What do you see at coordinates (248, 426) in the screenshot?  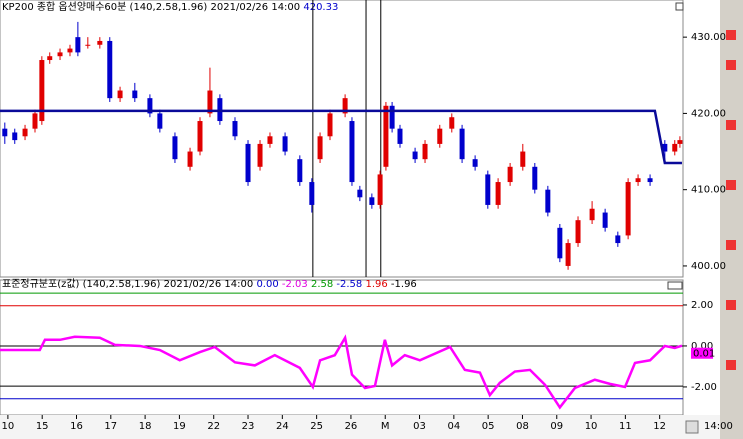 I see `x-tick-label: 23` at bounding box center [248, 426].